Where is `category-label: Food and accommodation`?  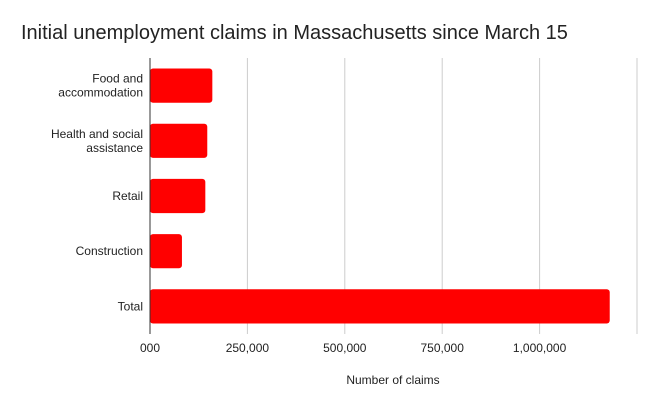 category-label: Food and accommodation is located at coordinates (100, 86).